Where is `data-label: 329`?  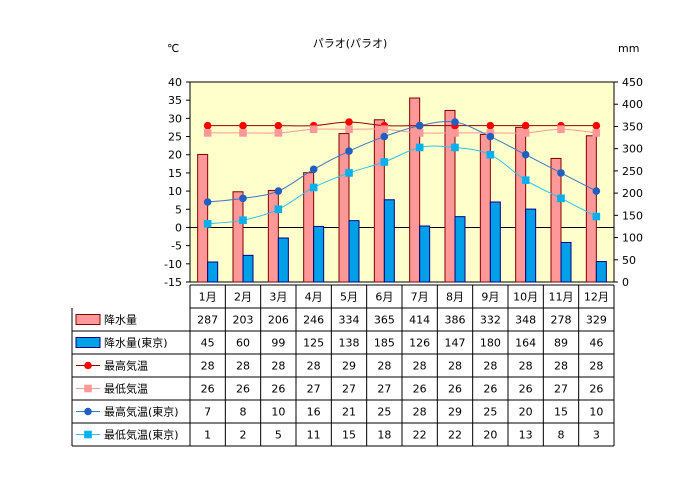 data-label: 329 is located at coordinates (596, 320).